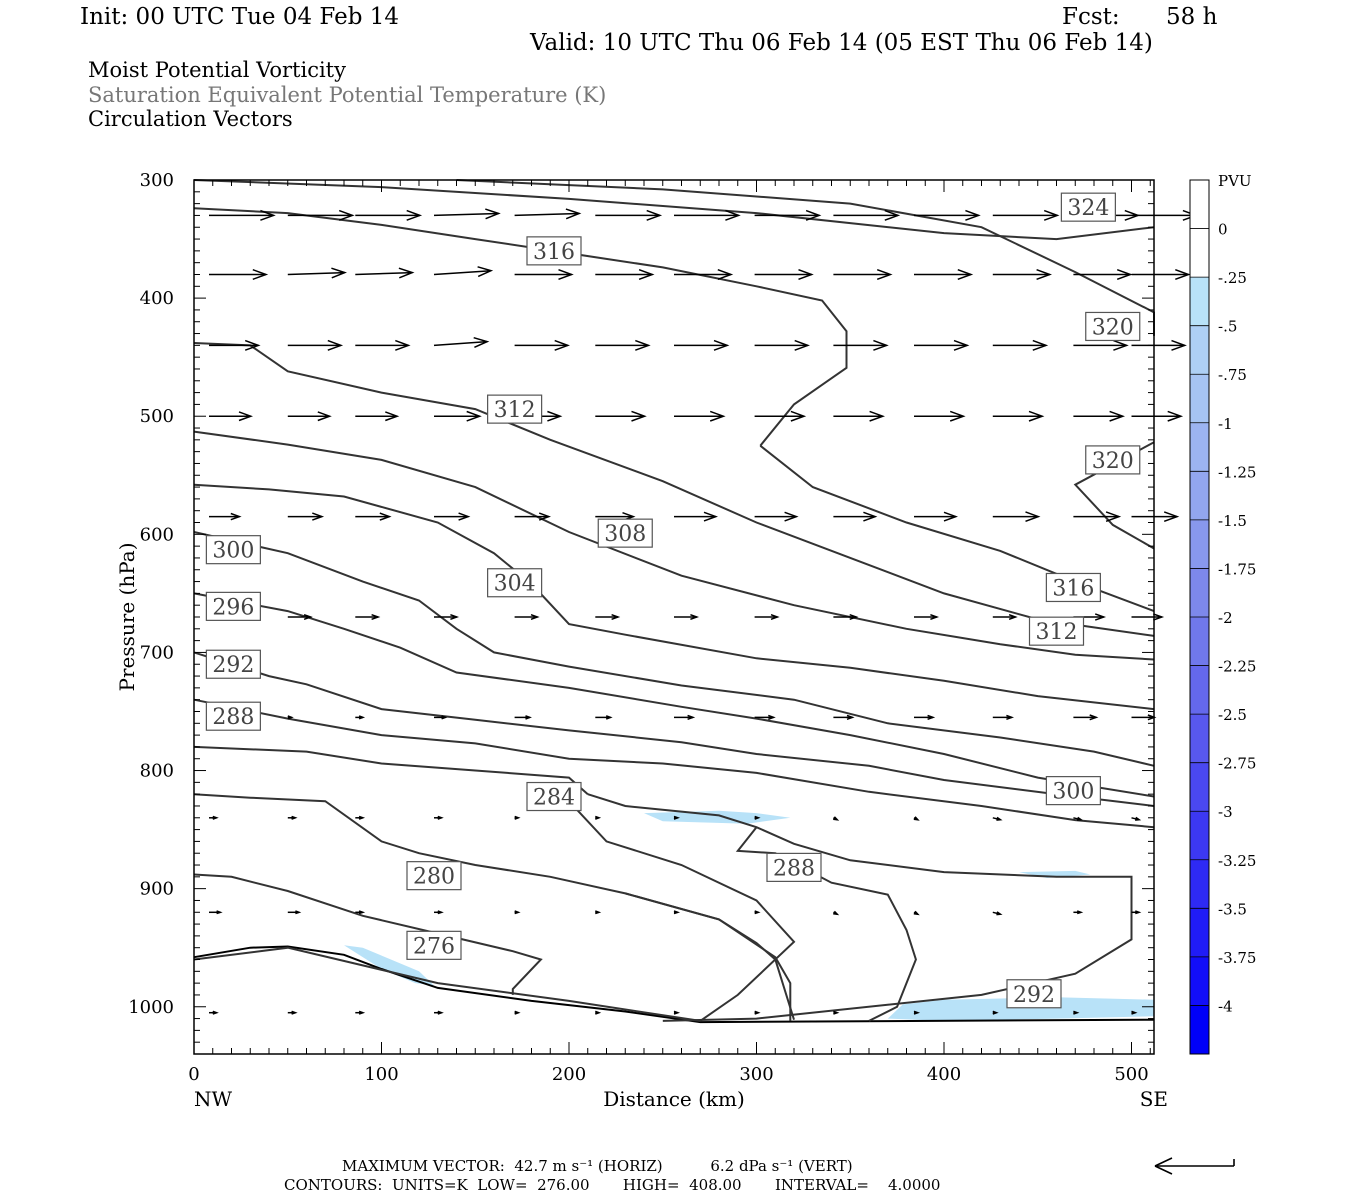 The height and width of the screenshot is (1200, 1350). Describe the element at coordinates (1232, 375) in the screenshot. I see `colorbar-level-label: -.75` at that location.